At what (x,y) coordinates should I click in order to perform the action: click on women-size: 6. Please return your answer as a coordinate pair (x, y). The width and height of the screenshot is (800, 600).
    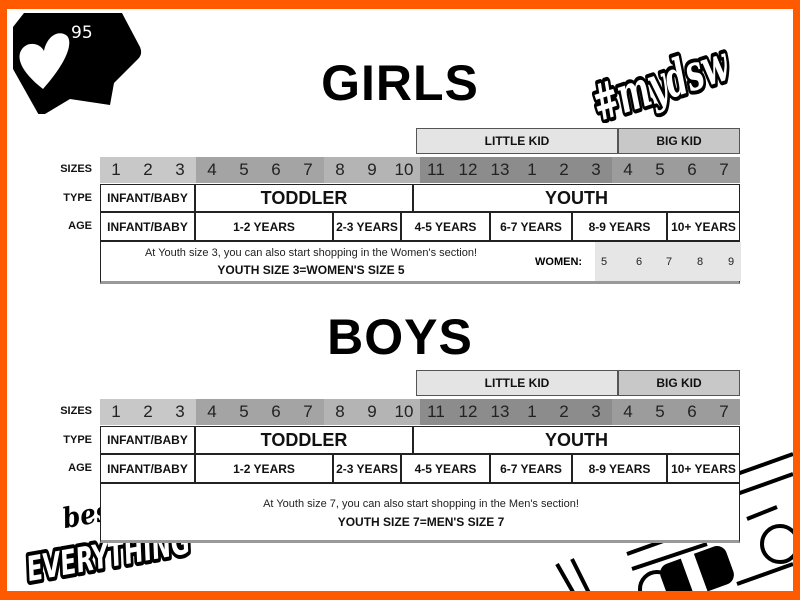
    Looking at the image, I should click on (639, 262).